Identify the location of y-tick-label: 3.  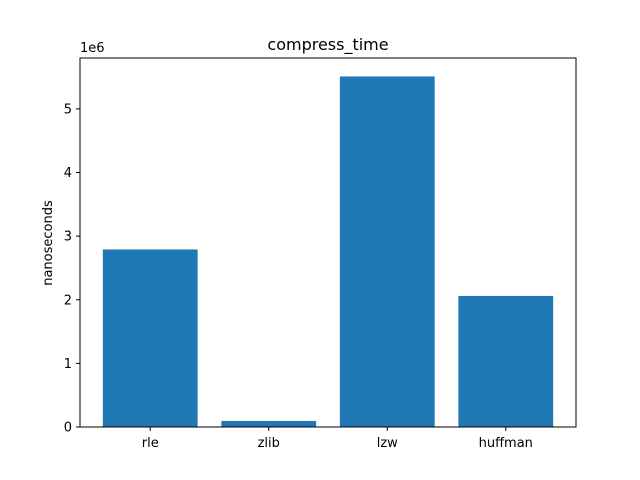
(68, 237).